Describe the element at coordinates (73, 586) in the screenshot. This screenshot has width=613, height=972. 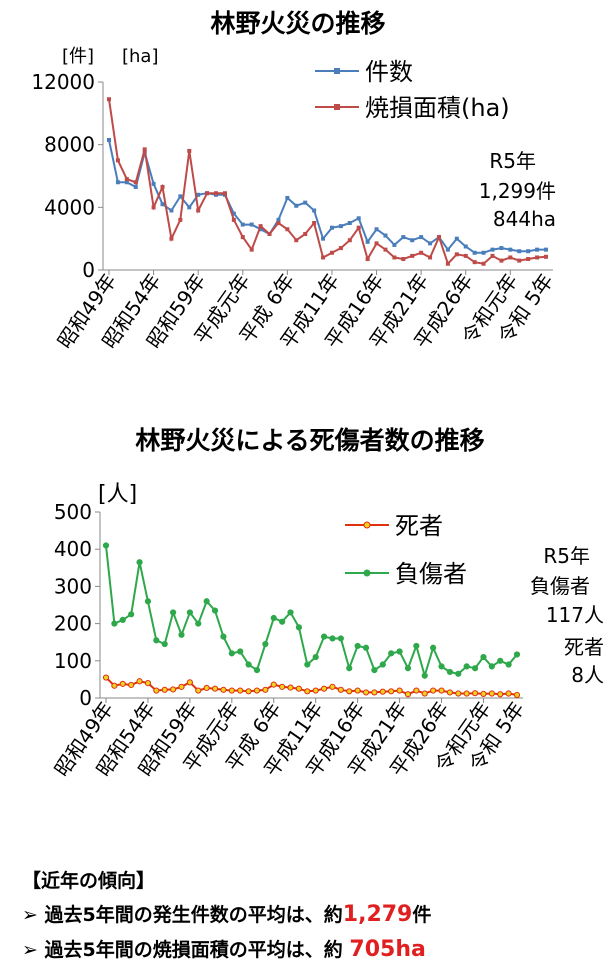
I see `y-tick-label: 300` at that location.